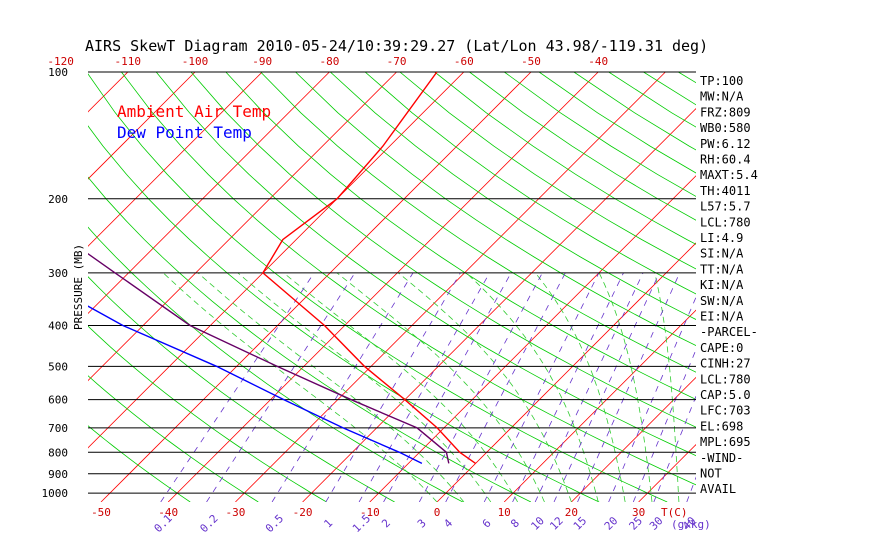 The image size is (870, 560). Describe the element at coordinates (184, 132) in the screenshot. I see `legend-entry-dew-point-temp: Dew Point Temp` at that location.